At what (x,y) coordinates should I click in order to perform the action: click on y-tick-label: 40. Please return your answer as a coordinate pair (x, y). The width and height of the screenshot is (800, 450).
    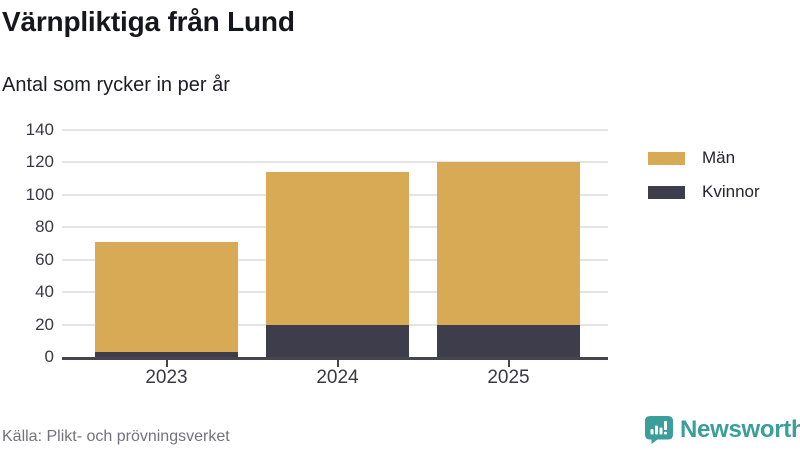
    Looking at the image, I should click on (44, 292).